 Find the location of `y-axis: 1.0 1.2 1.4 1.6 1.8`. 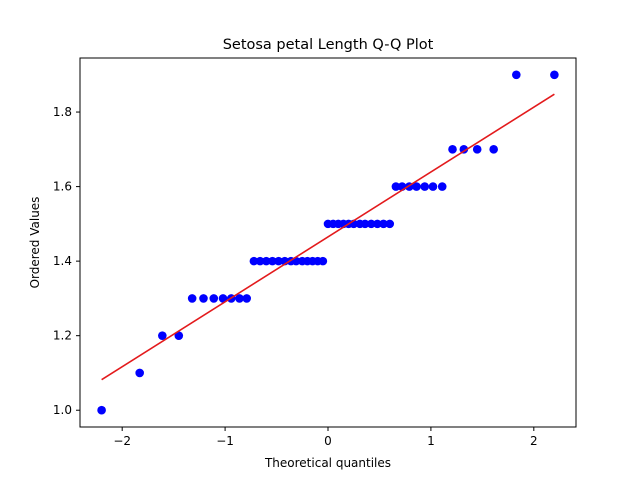

y-axis: 1.0 1.2 1.4 1.6 1.8 is located at coordinates (66, 261).